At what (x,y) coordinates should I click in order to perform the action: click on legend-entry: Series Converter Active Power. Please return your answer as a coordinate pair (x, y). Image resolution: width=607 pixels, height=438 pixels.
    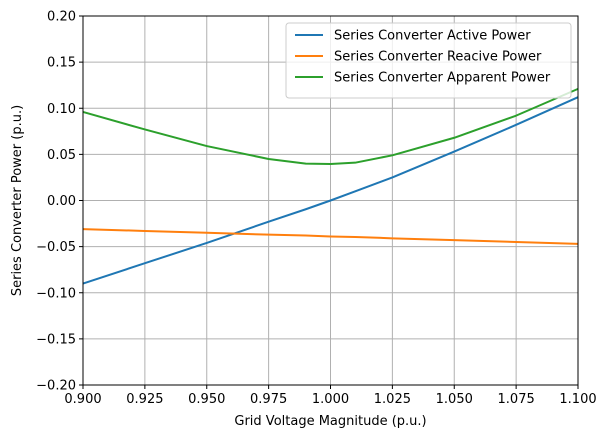
    Looking at the image, I should click on (413, 36).